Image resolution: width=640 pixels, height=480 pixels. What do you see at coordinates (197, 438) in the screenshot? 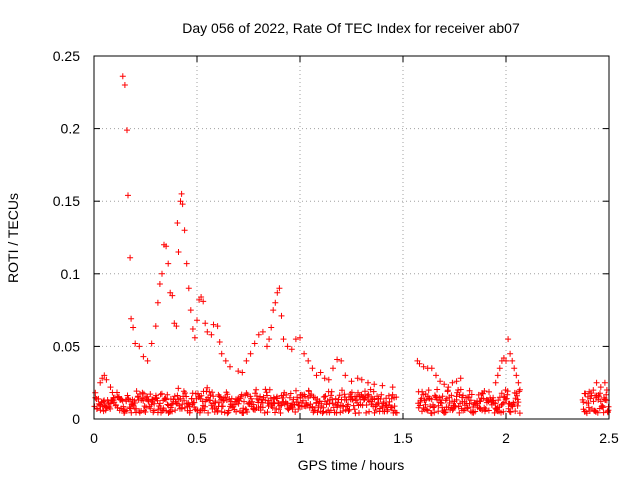
I see `x-tick-label: 0.5` at bounding box center [197, 438].